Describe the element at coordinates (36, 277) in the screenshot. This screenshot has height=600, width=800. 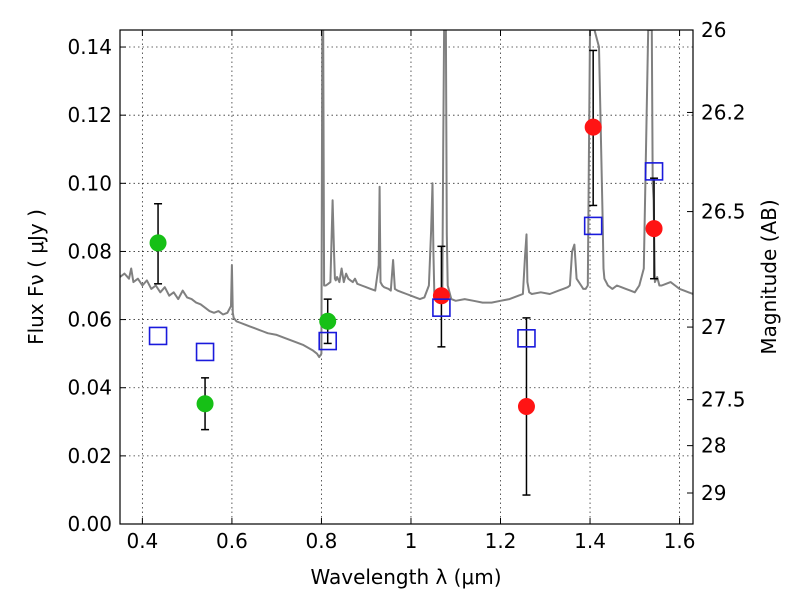
I see `y-axis-title: Flux Fν ( μJy )` at that location.